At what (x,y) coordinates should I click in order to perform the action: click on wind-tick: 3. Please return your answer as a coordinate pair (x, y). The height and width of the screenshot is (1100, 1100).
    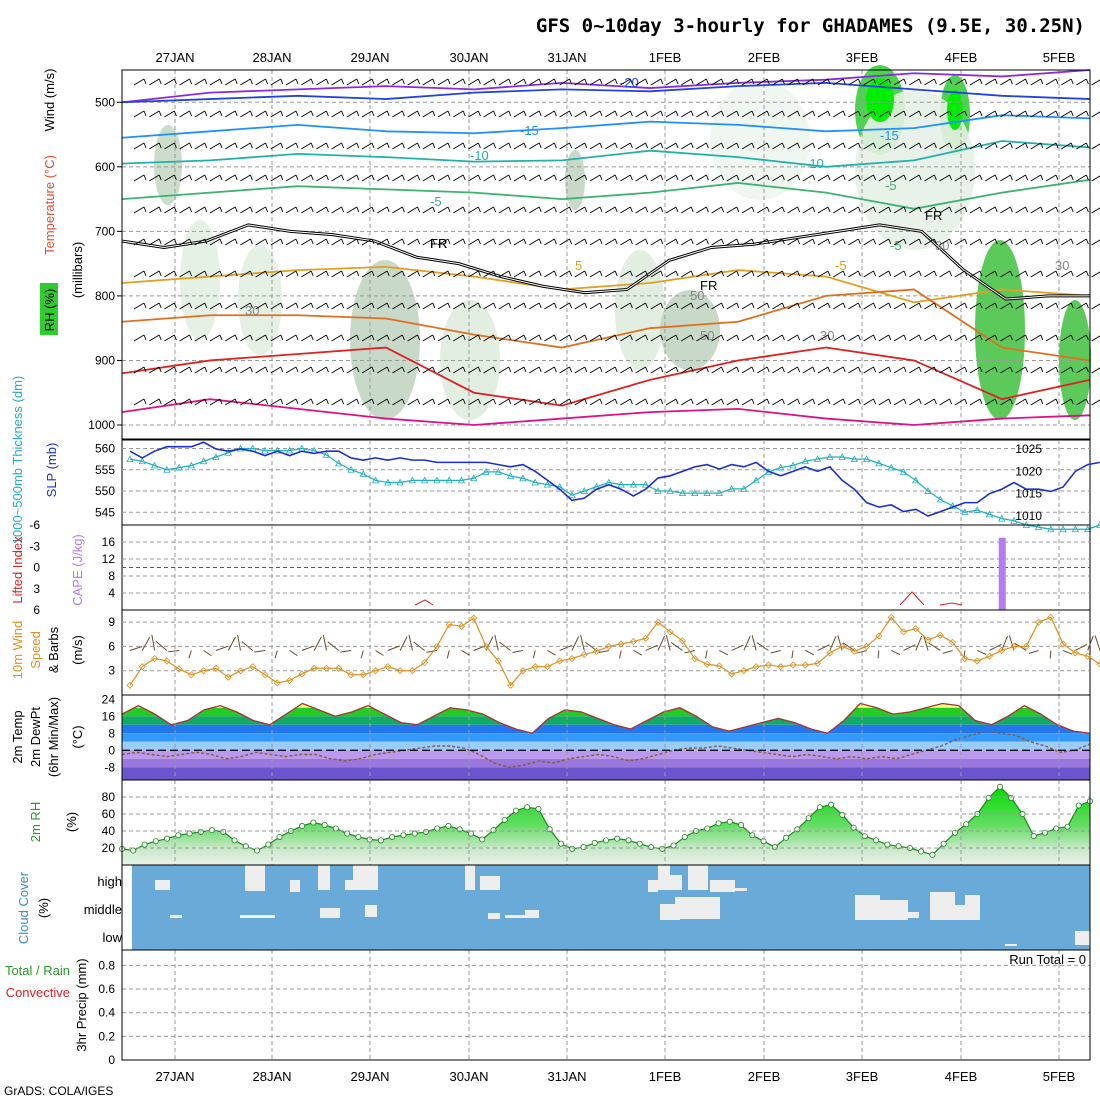
    Looking at the image, I should click on (111, 671).